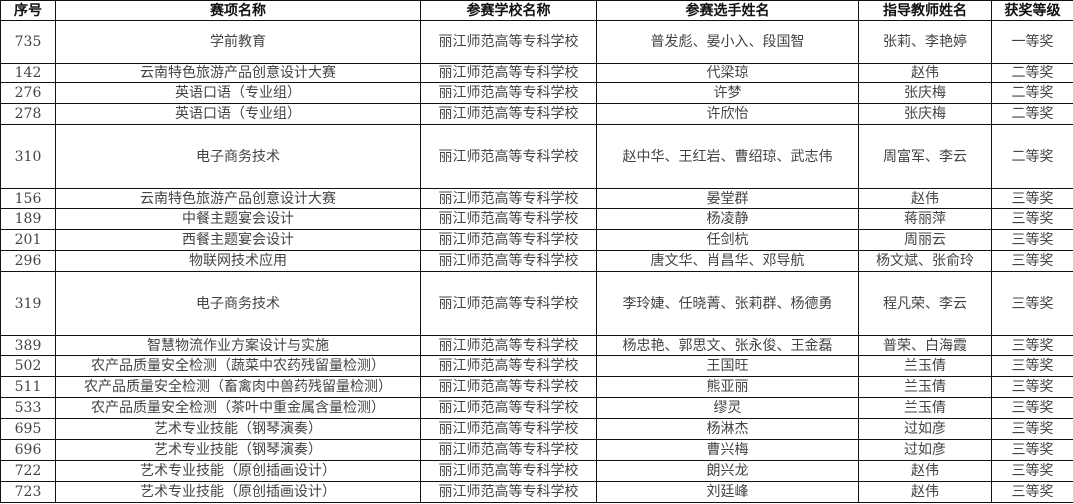 Image resolution: width=1073 pixels, height=504 pixels. I want to click on cell-teachers: 杨文斌、张俞玲, so click(925, 261).